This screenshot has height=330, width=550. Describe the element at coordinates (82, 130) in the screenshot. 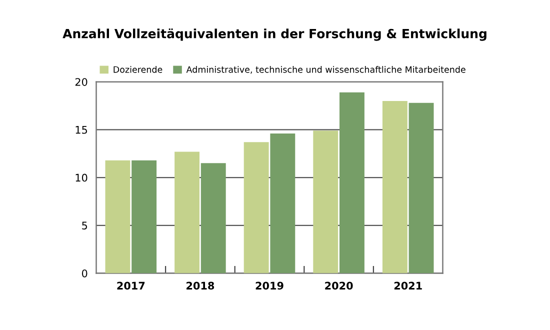

I see `y-tick-label: 15` at that location.